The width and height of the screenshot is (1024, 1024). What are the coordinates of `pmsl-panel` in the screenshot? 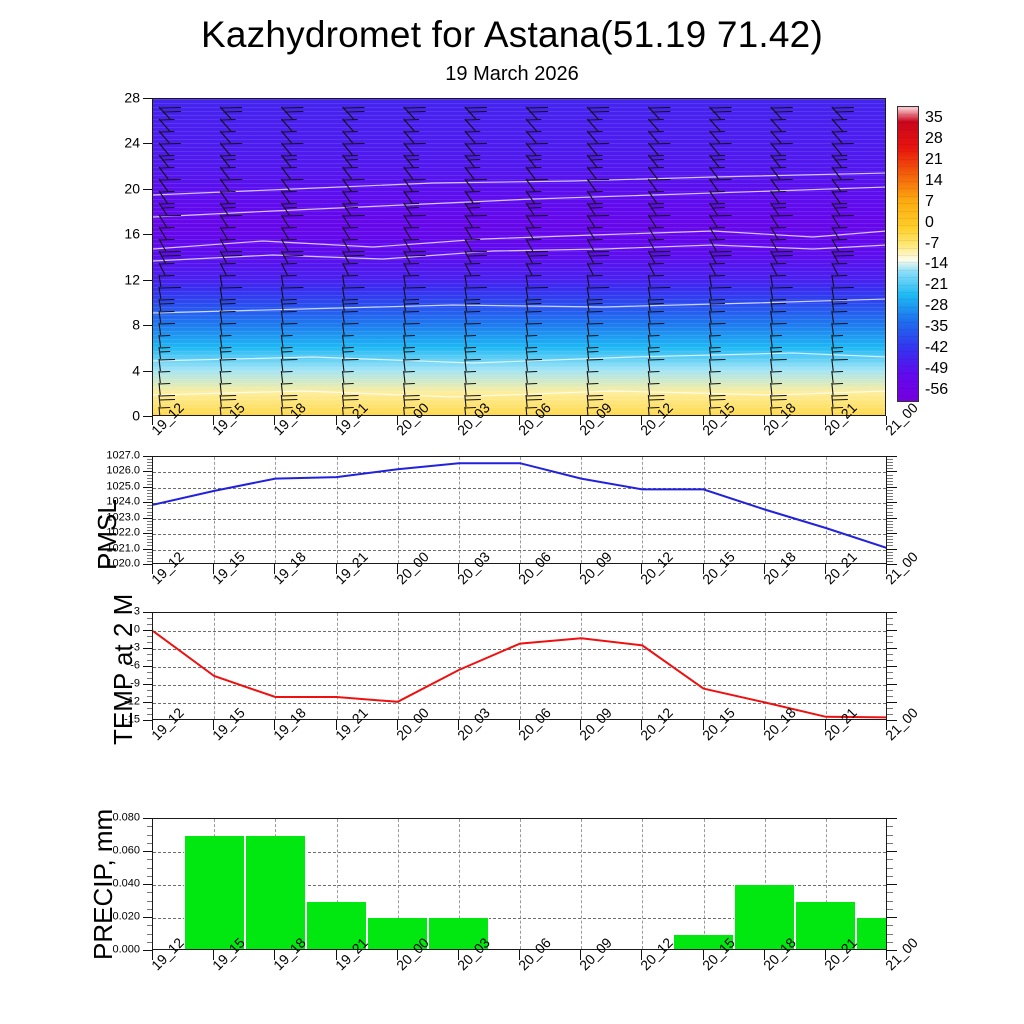 It's located at (519, 510).